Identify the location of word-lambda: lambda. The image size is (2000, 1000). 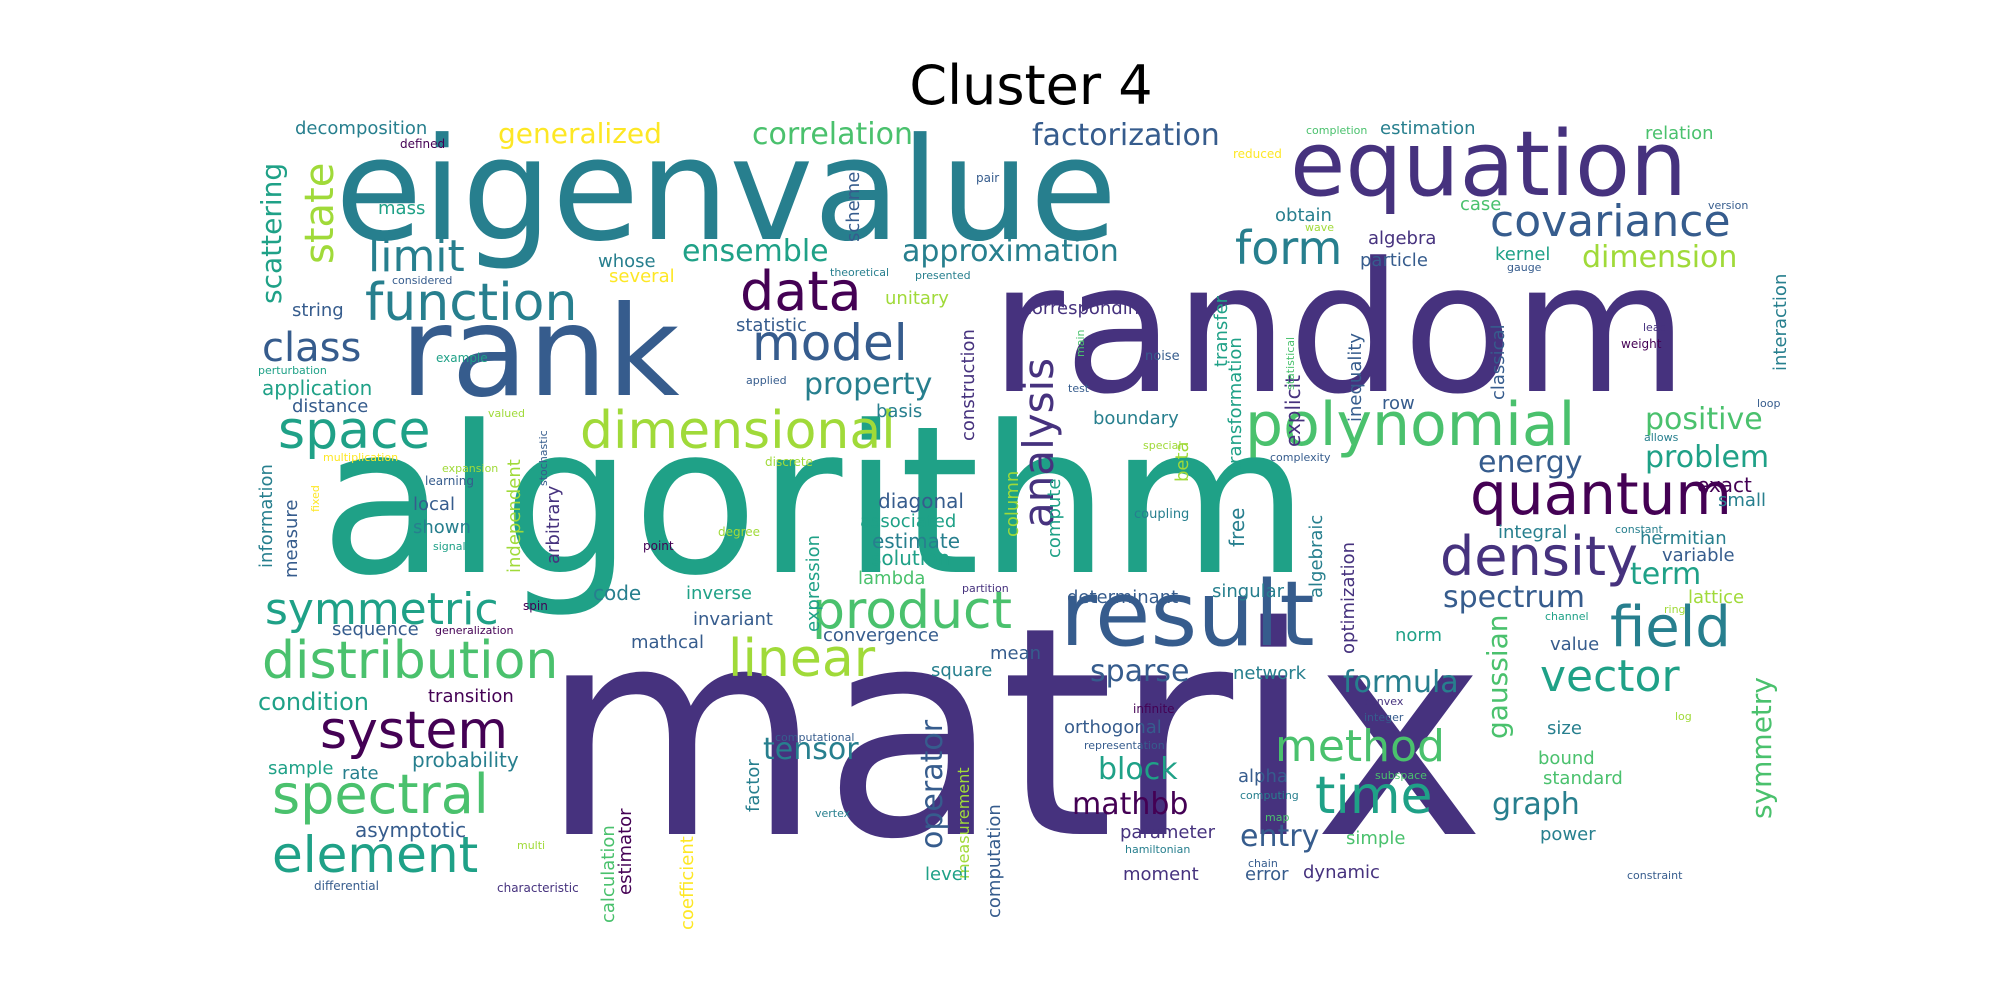
(892, 578).